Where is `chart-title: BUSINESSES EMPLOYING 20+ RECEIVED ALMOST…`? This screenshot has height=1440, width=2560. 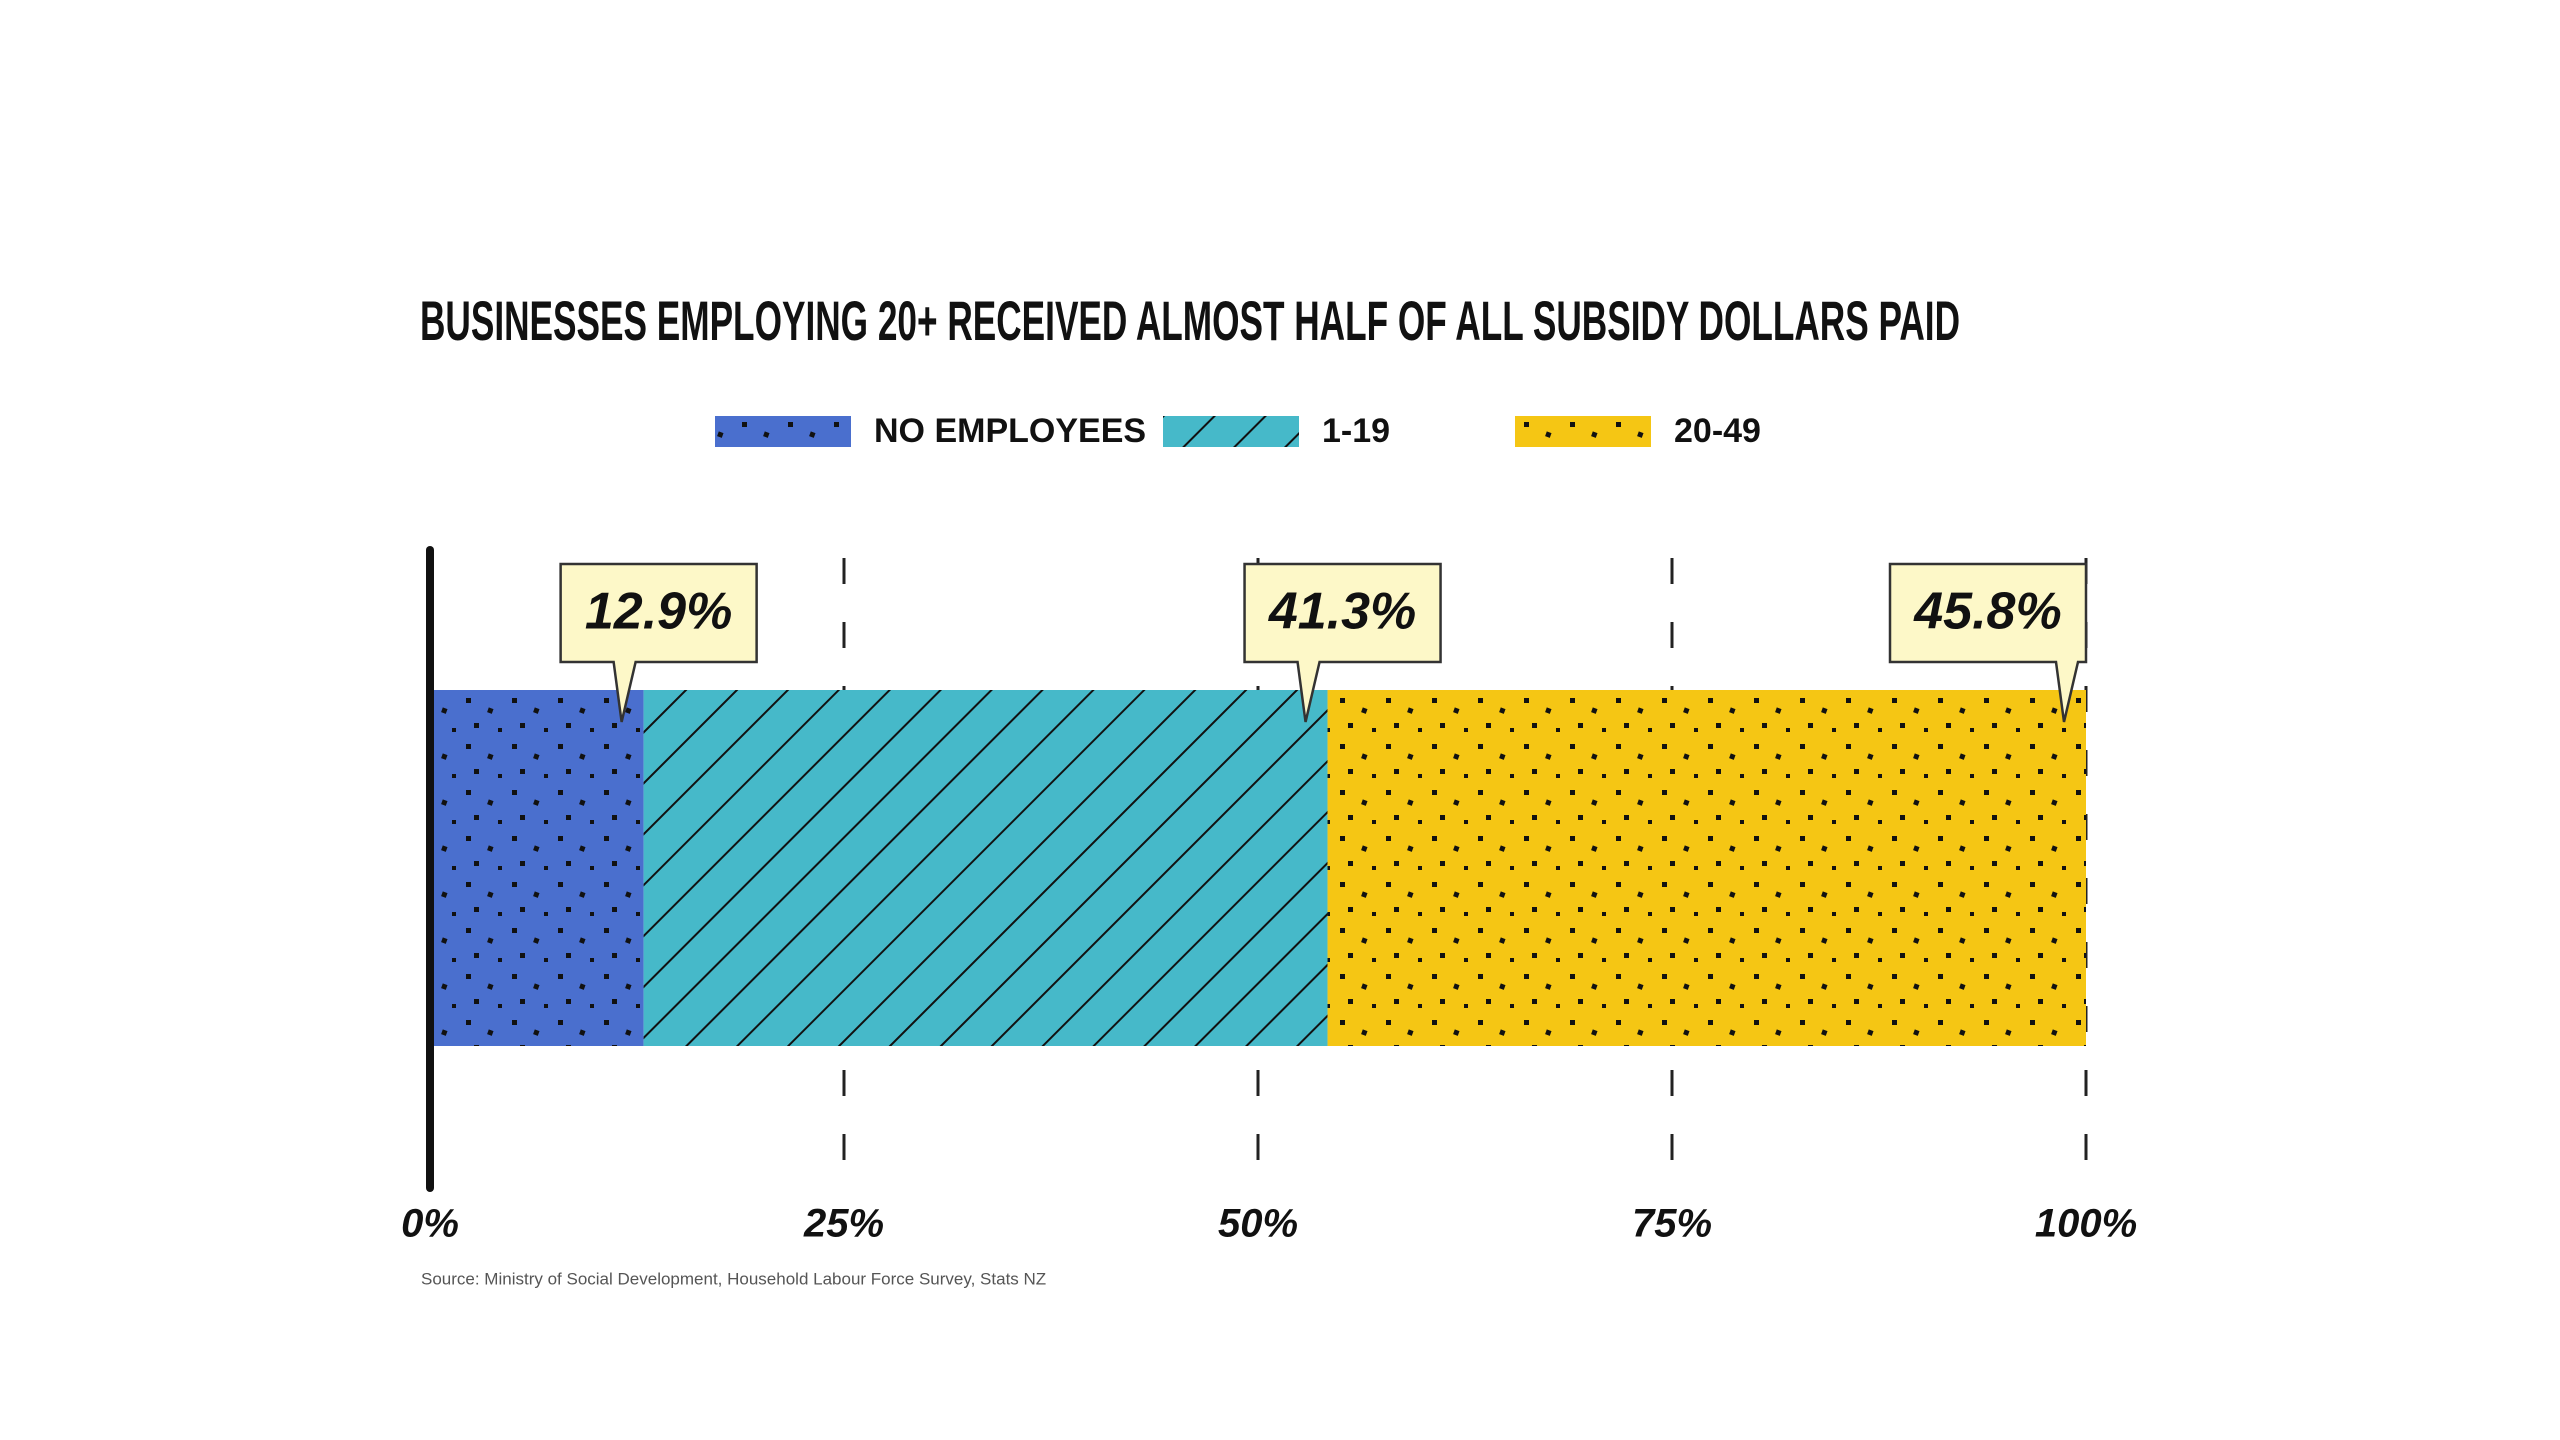 chart-title: BUSINESSES EMPLOYING 20+ RECEIVED ALMOST… is located at coordinates (1190, 320).